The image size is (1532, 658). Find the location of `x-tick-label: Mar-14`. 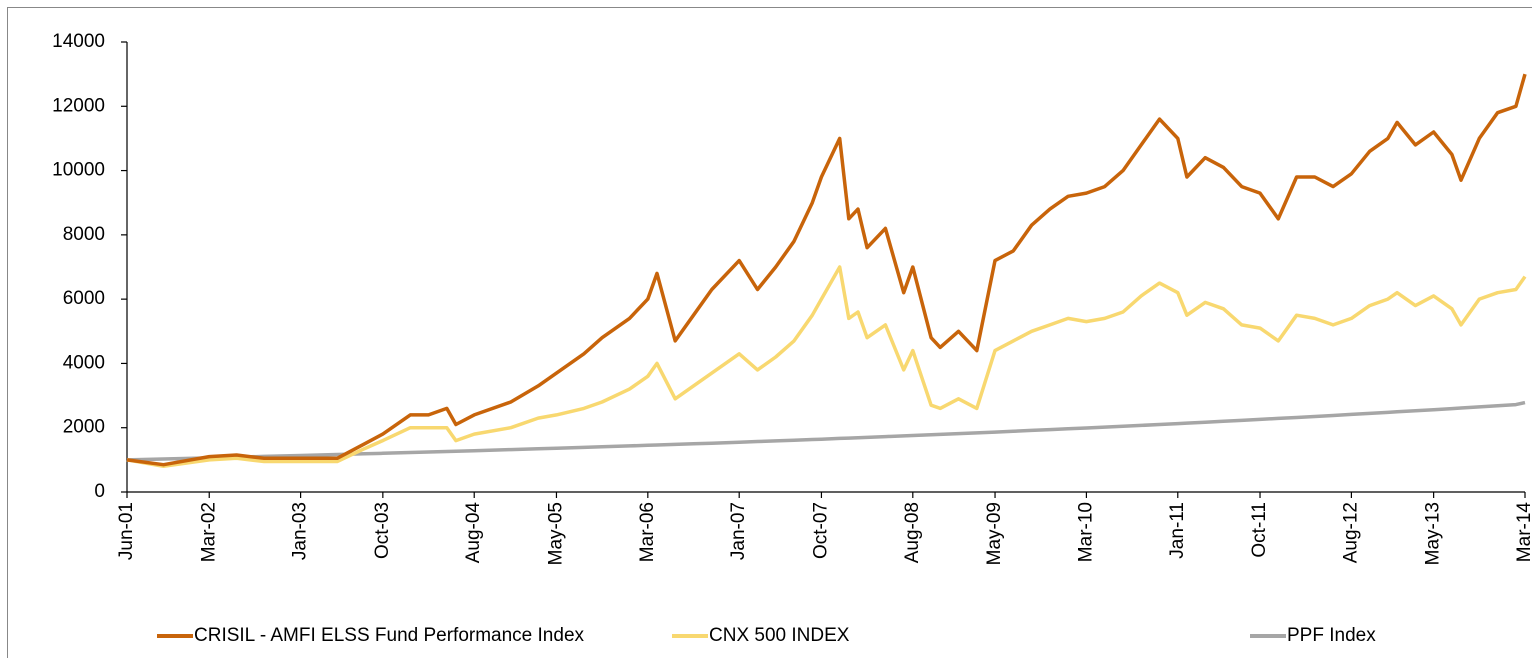

x-tick-label: Mar-14 is located at coordinates (1523, 532).